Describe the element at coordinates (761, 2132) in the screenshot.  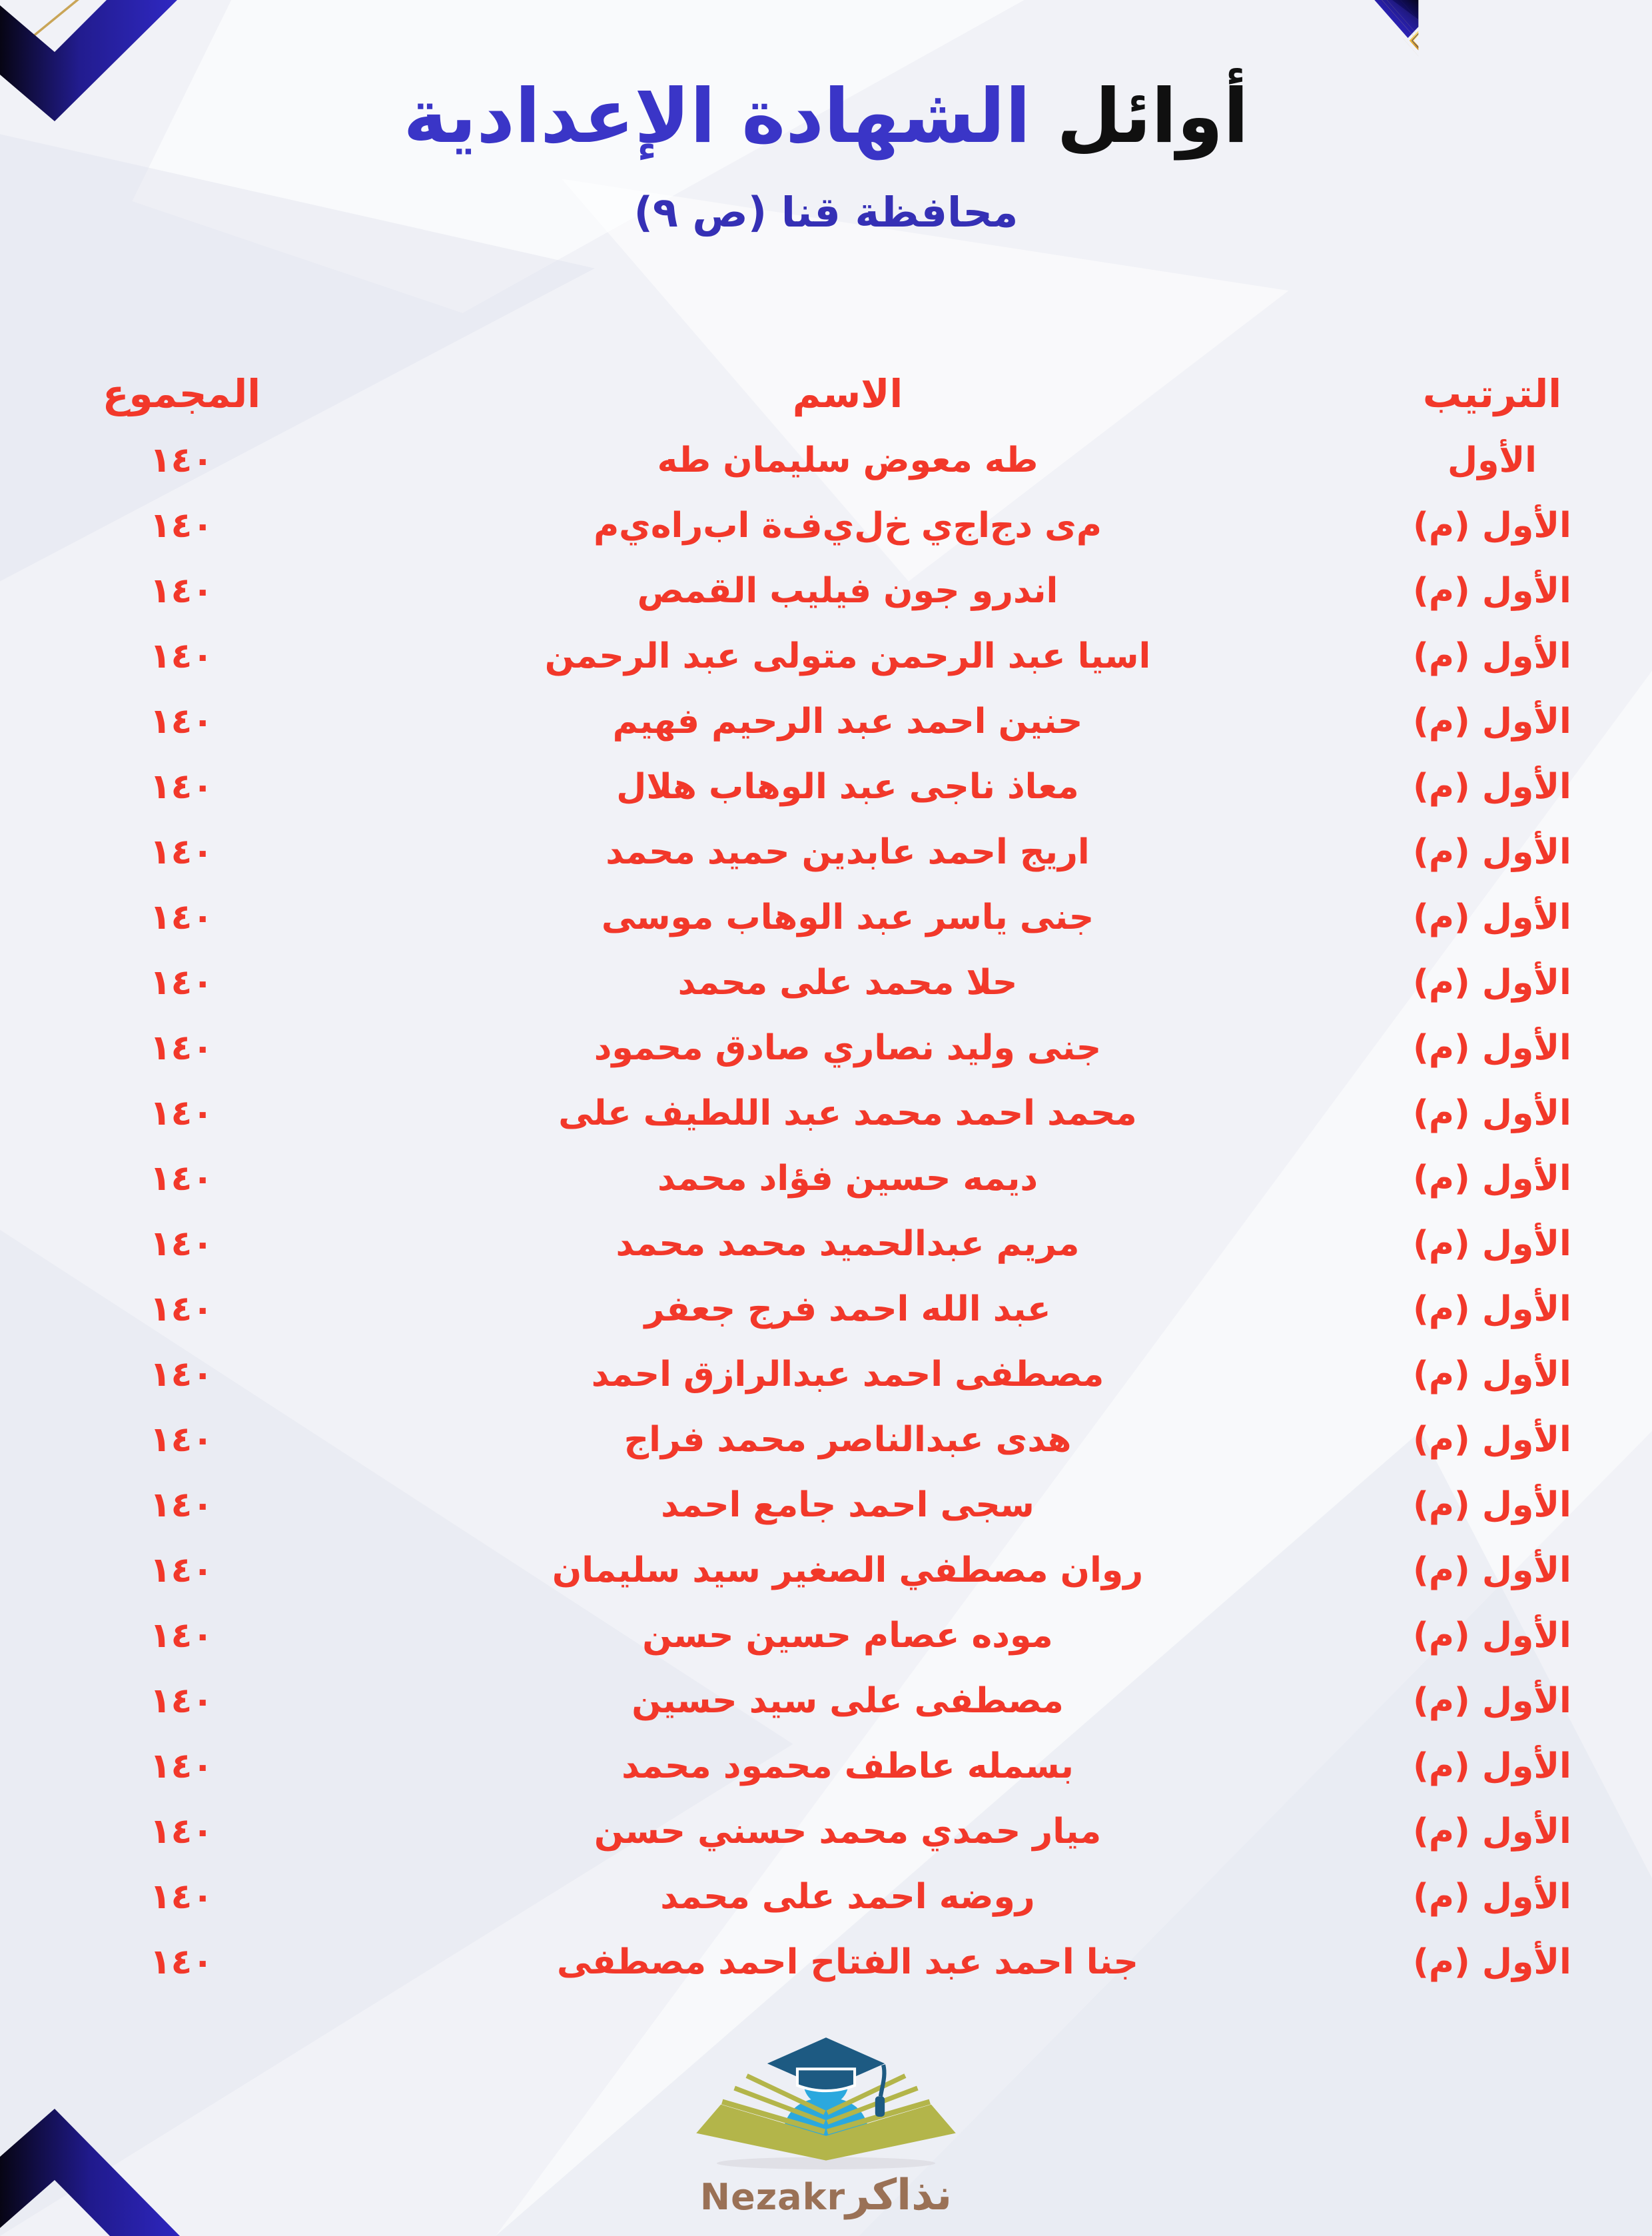
I see `book-left-cover` at that location.